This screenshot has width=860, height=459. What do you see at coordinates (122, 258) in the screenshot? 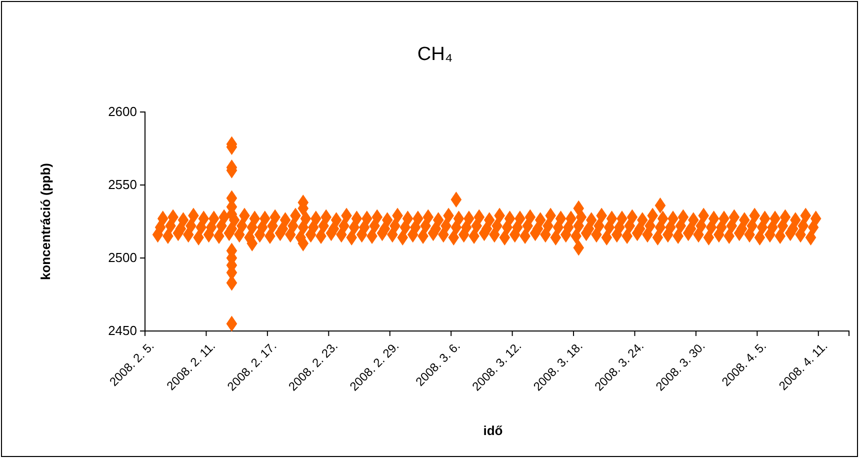
I see `y-tick-label: 2500` at bounding box center [122, 258].